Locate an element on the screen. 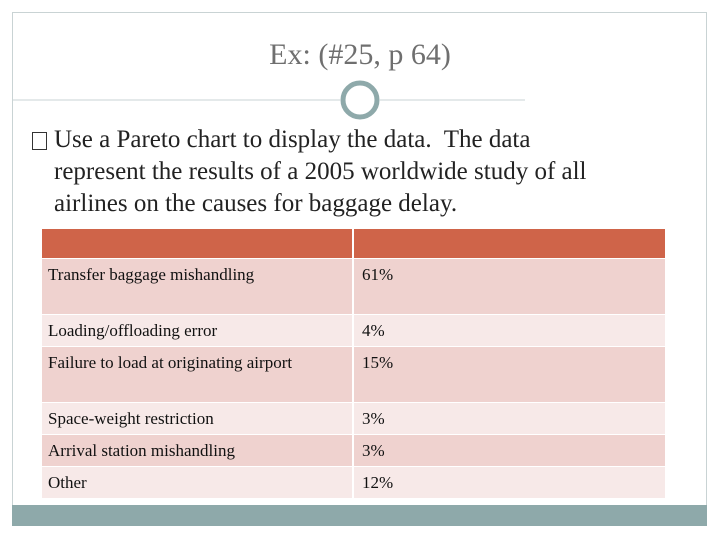  title-divider is located at coordinates (268, 100).